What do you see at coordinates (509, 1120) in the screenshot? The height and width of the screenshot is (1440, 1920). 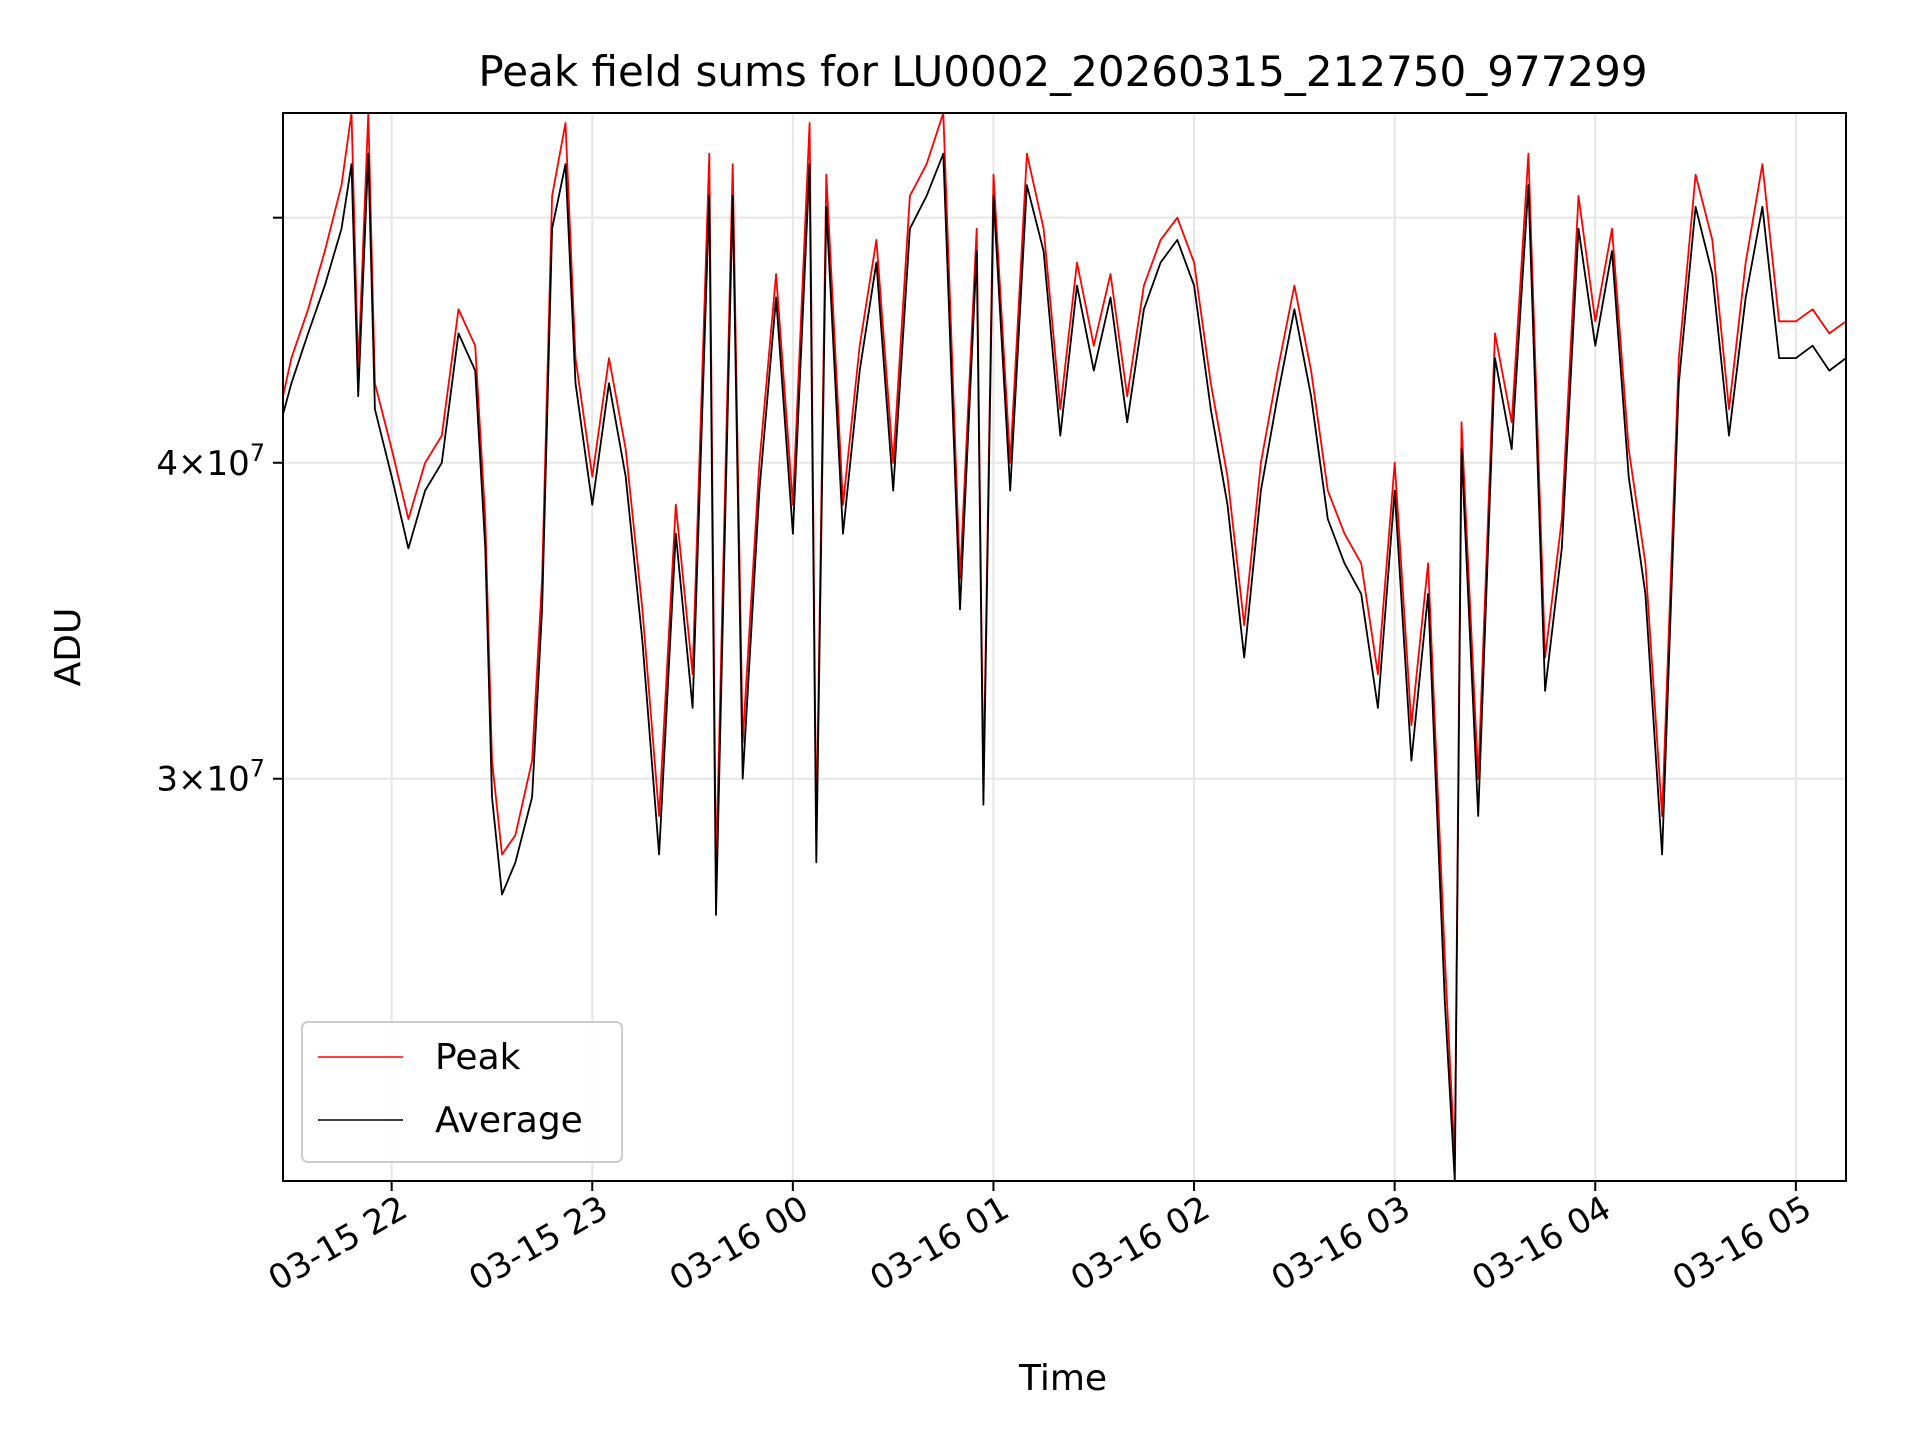 I see `legend-average-label: Average` at bounding box center [509, 1120].